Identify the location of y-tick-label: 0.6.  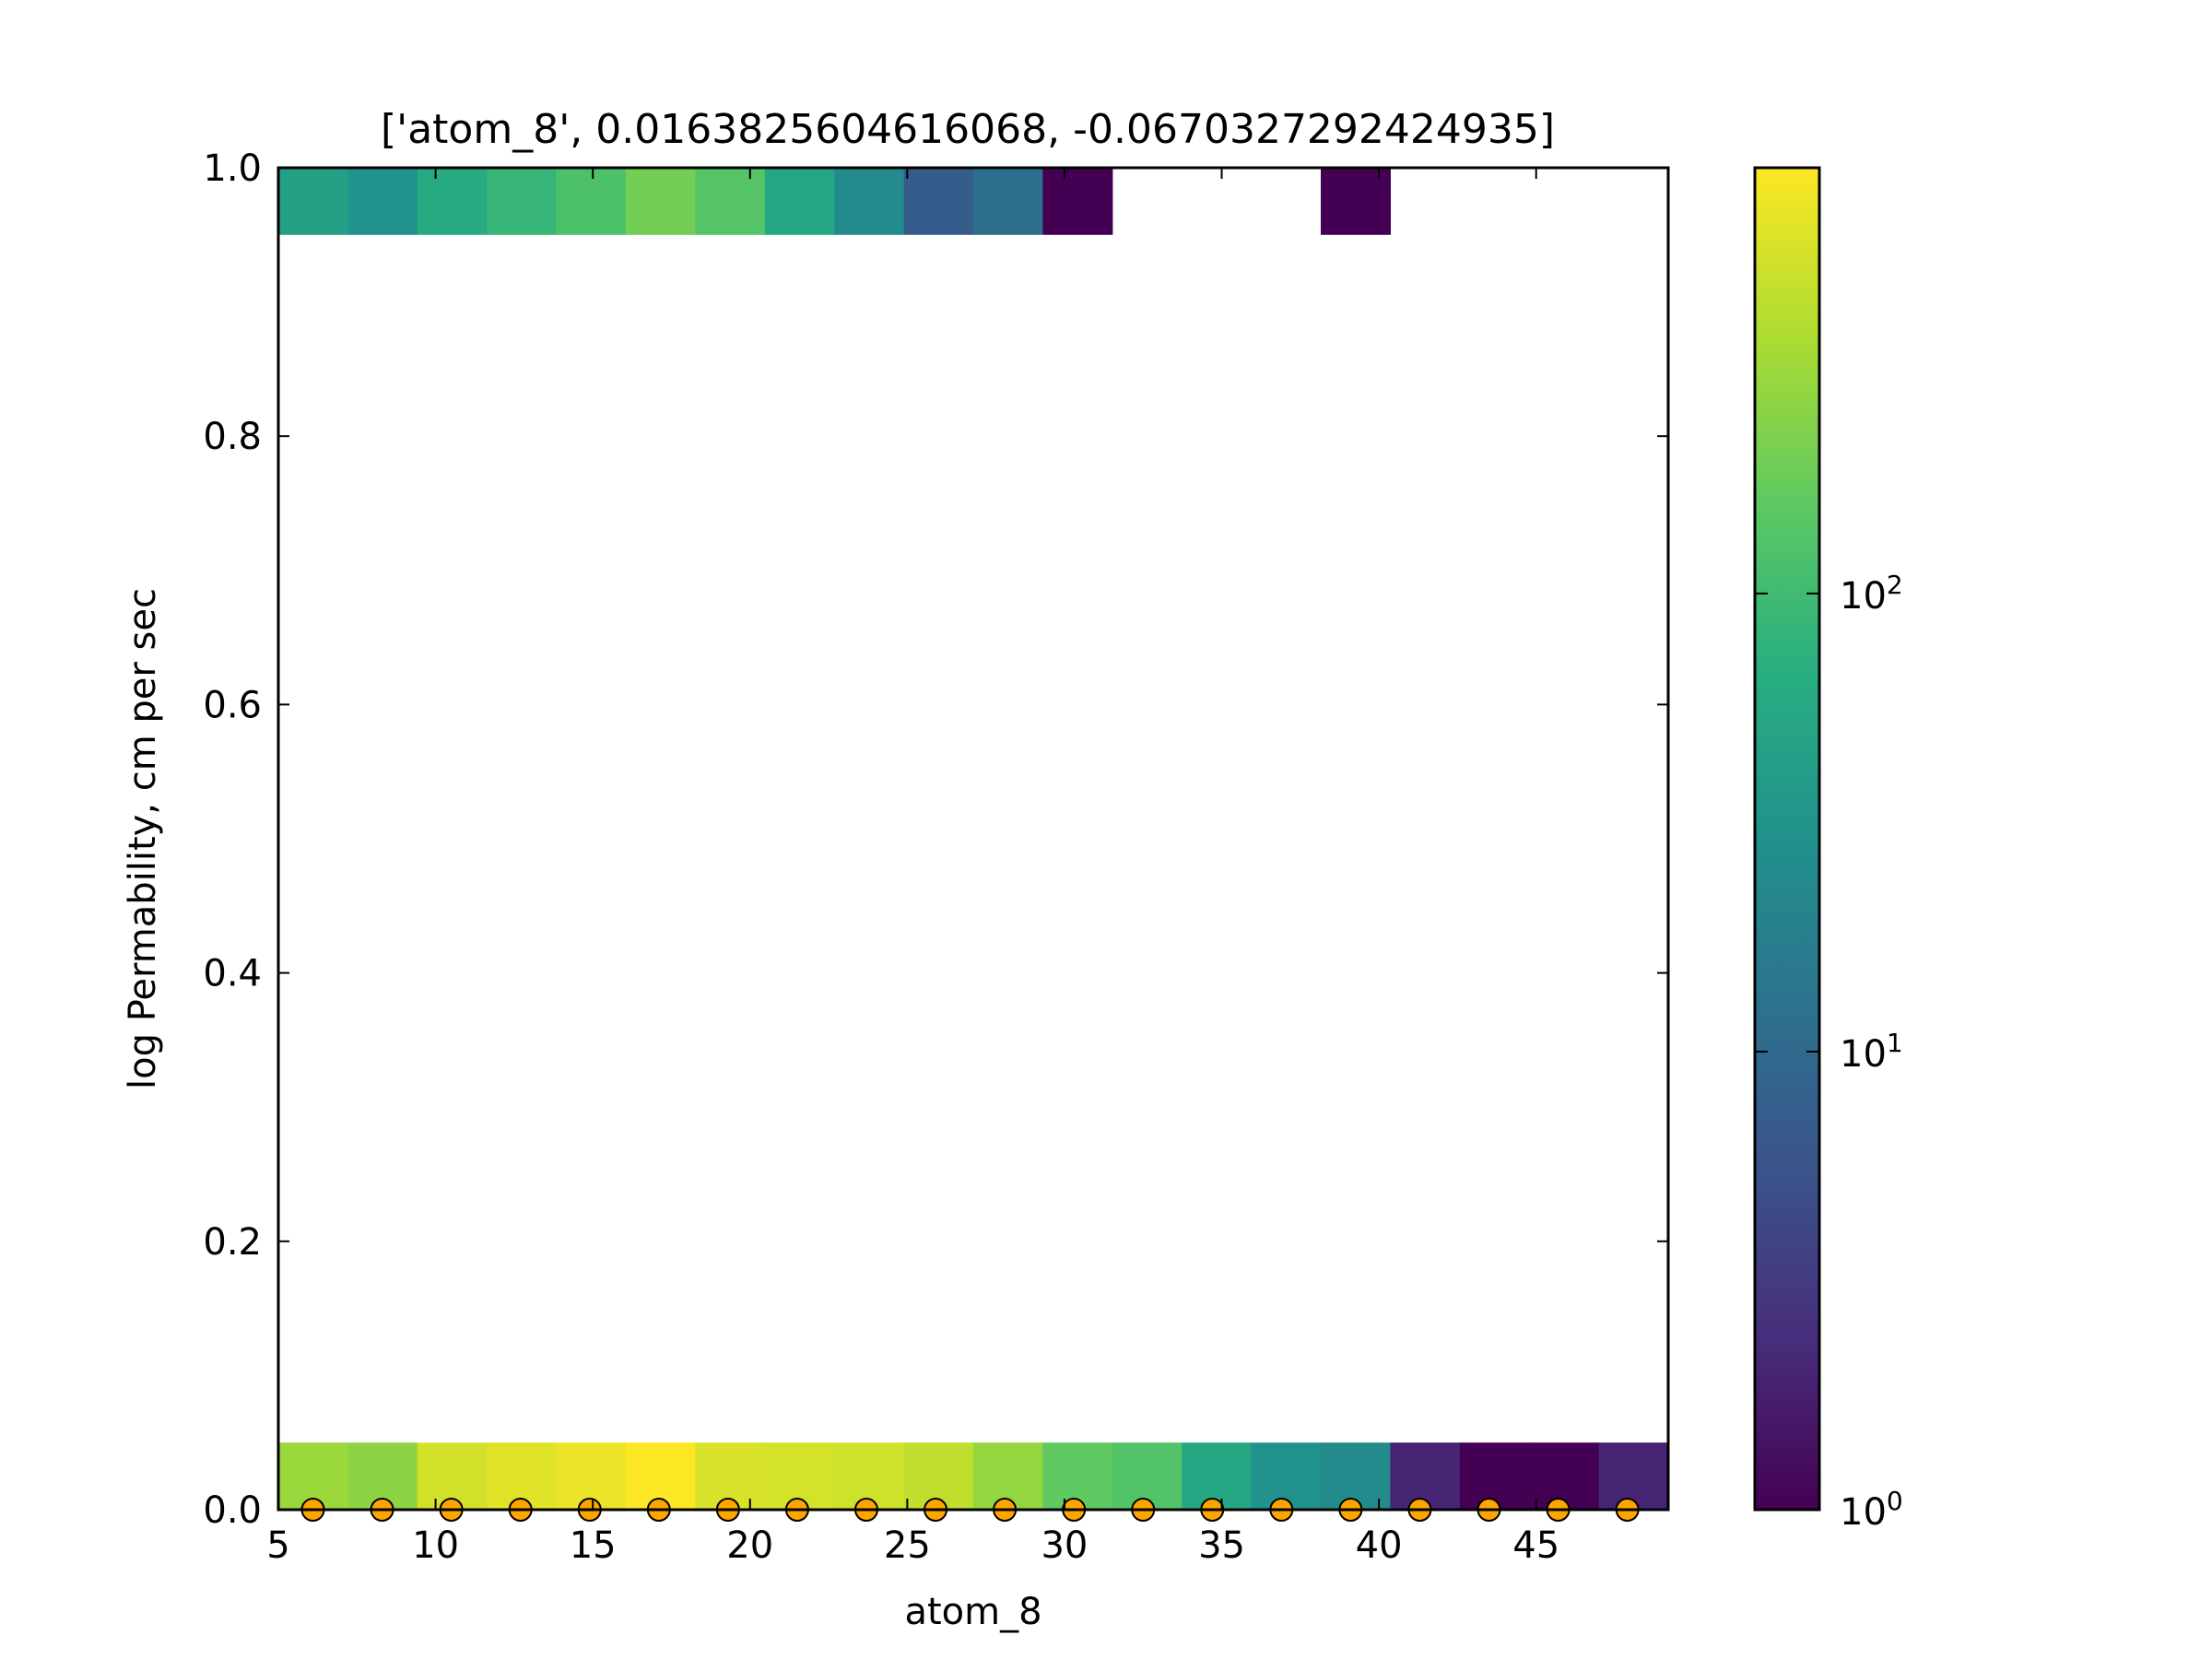
(232, 705).